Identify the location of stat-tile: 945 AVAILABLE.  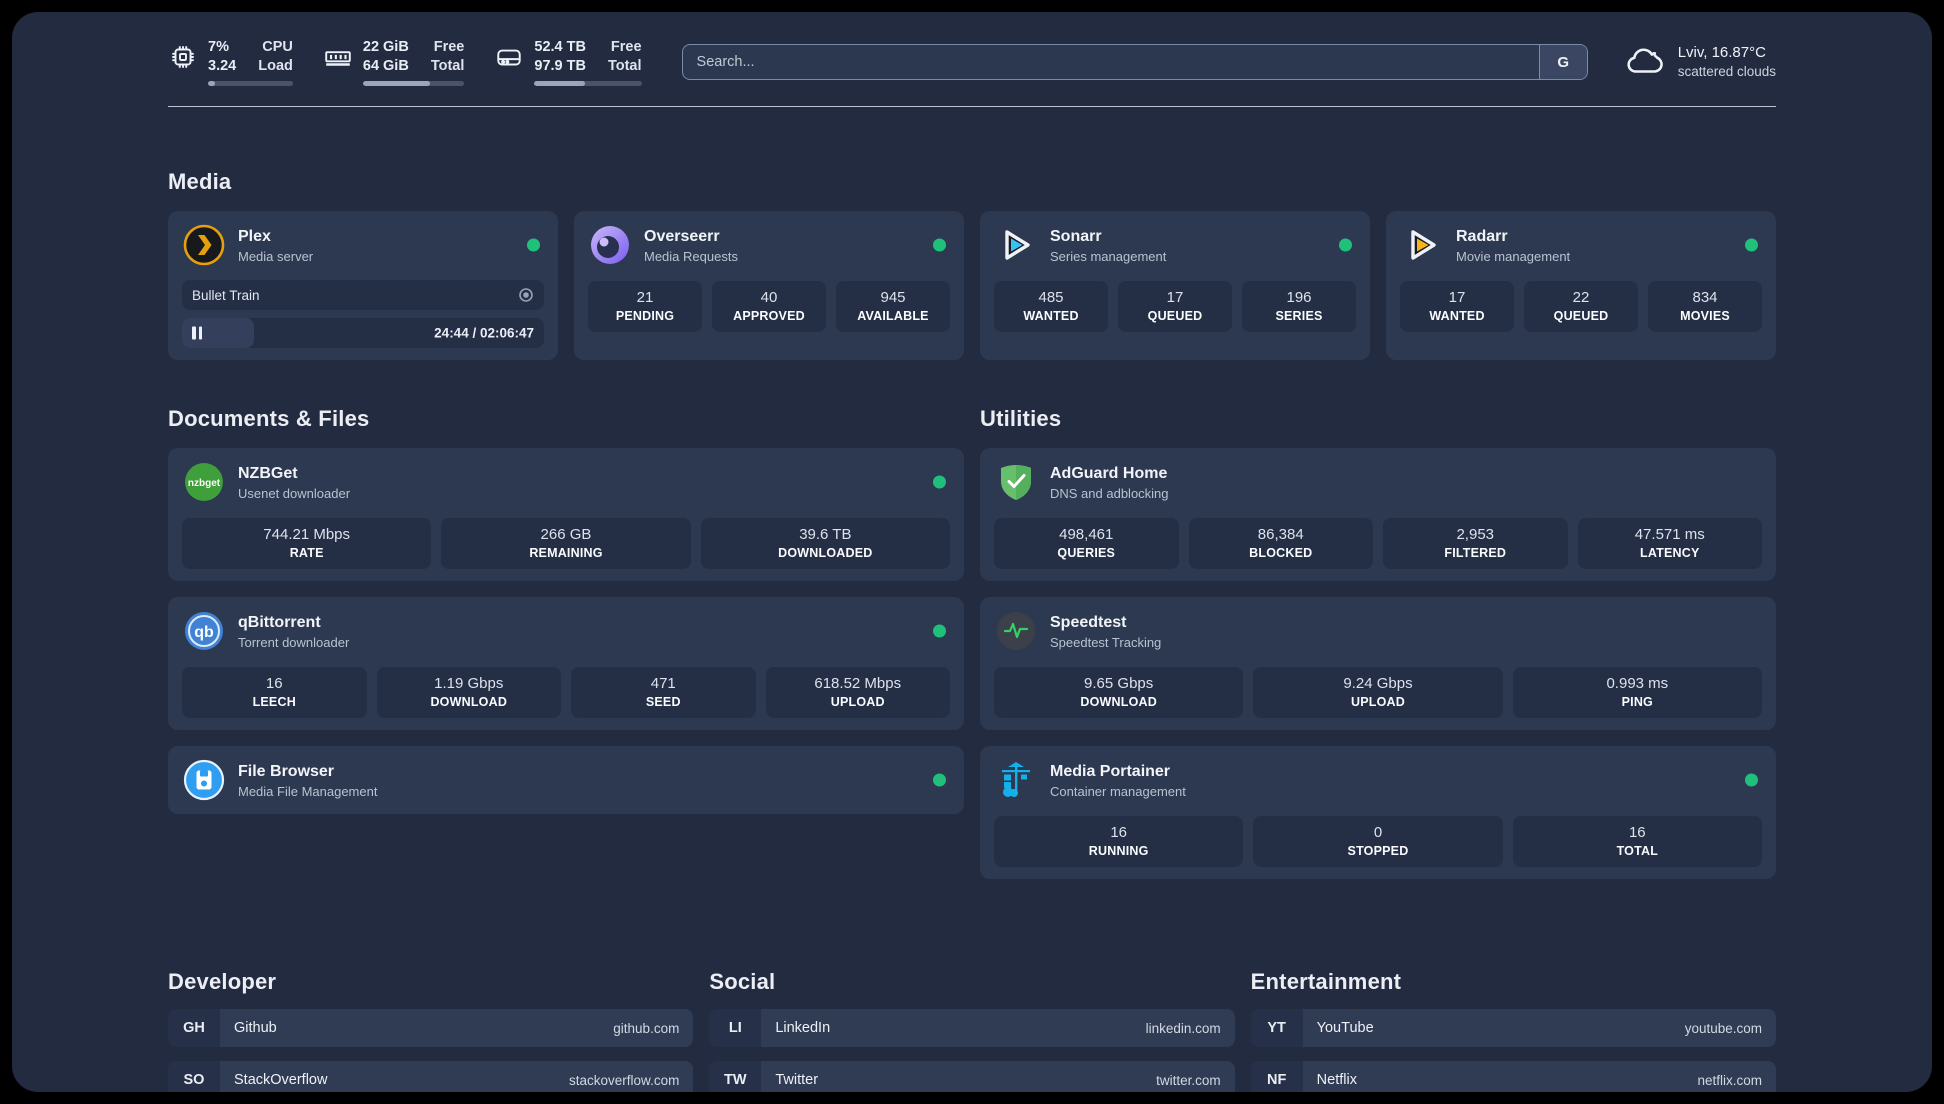
(893, 306).